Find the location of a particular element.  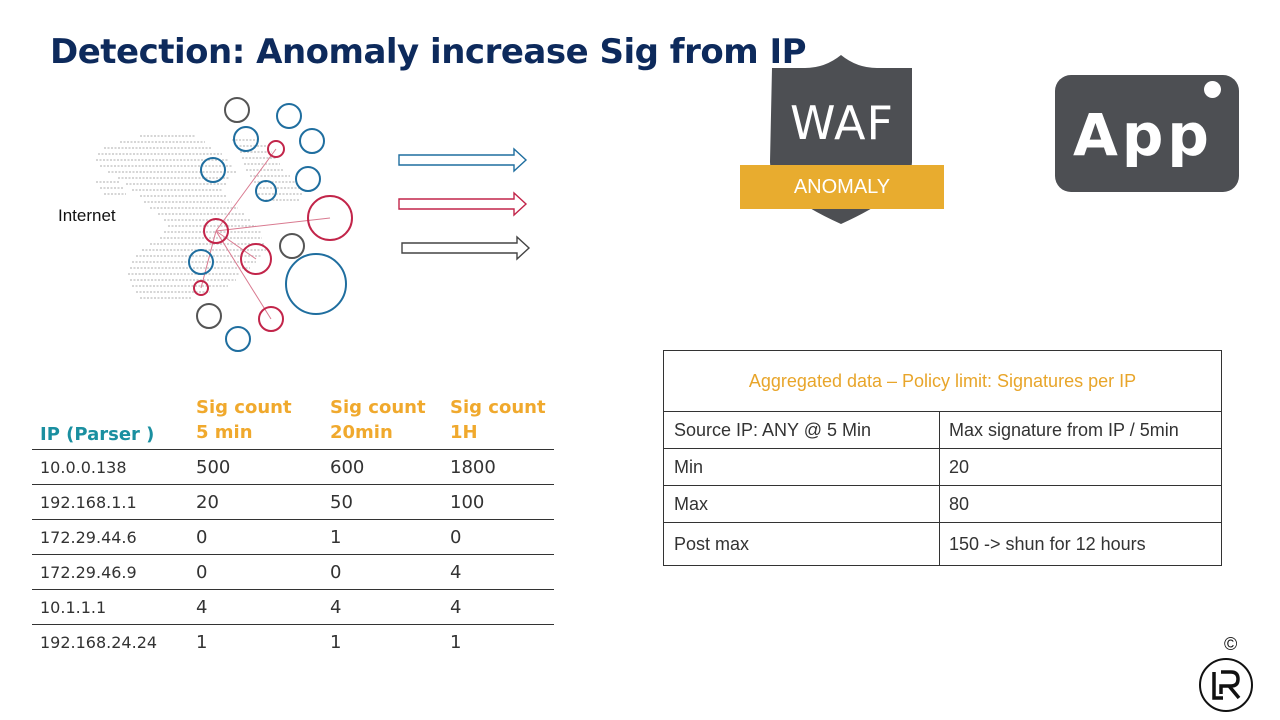

anomaly-badge: ANOMALY is located at coordinates (842, 187).